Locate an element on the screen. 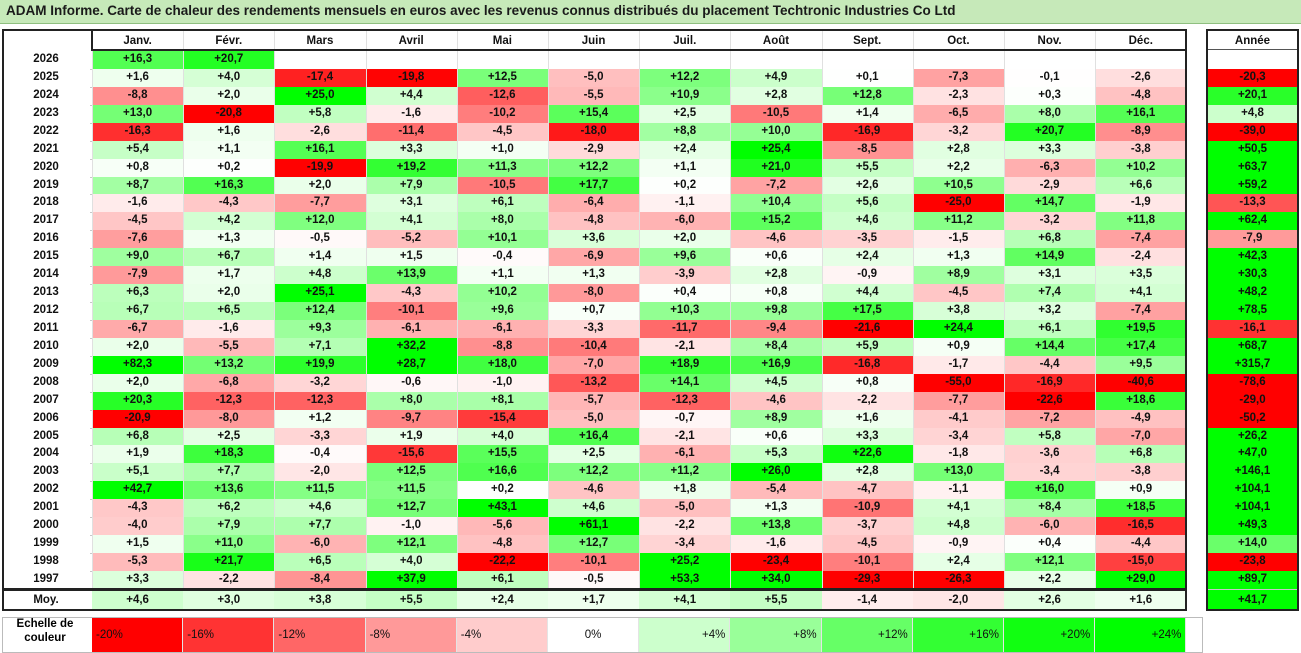  heatmap-cell: -4,5 is located at coordinates (958, 293).